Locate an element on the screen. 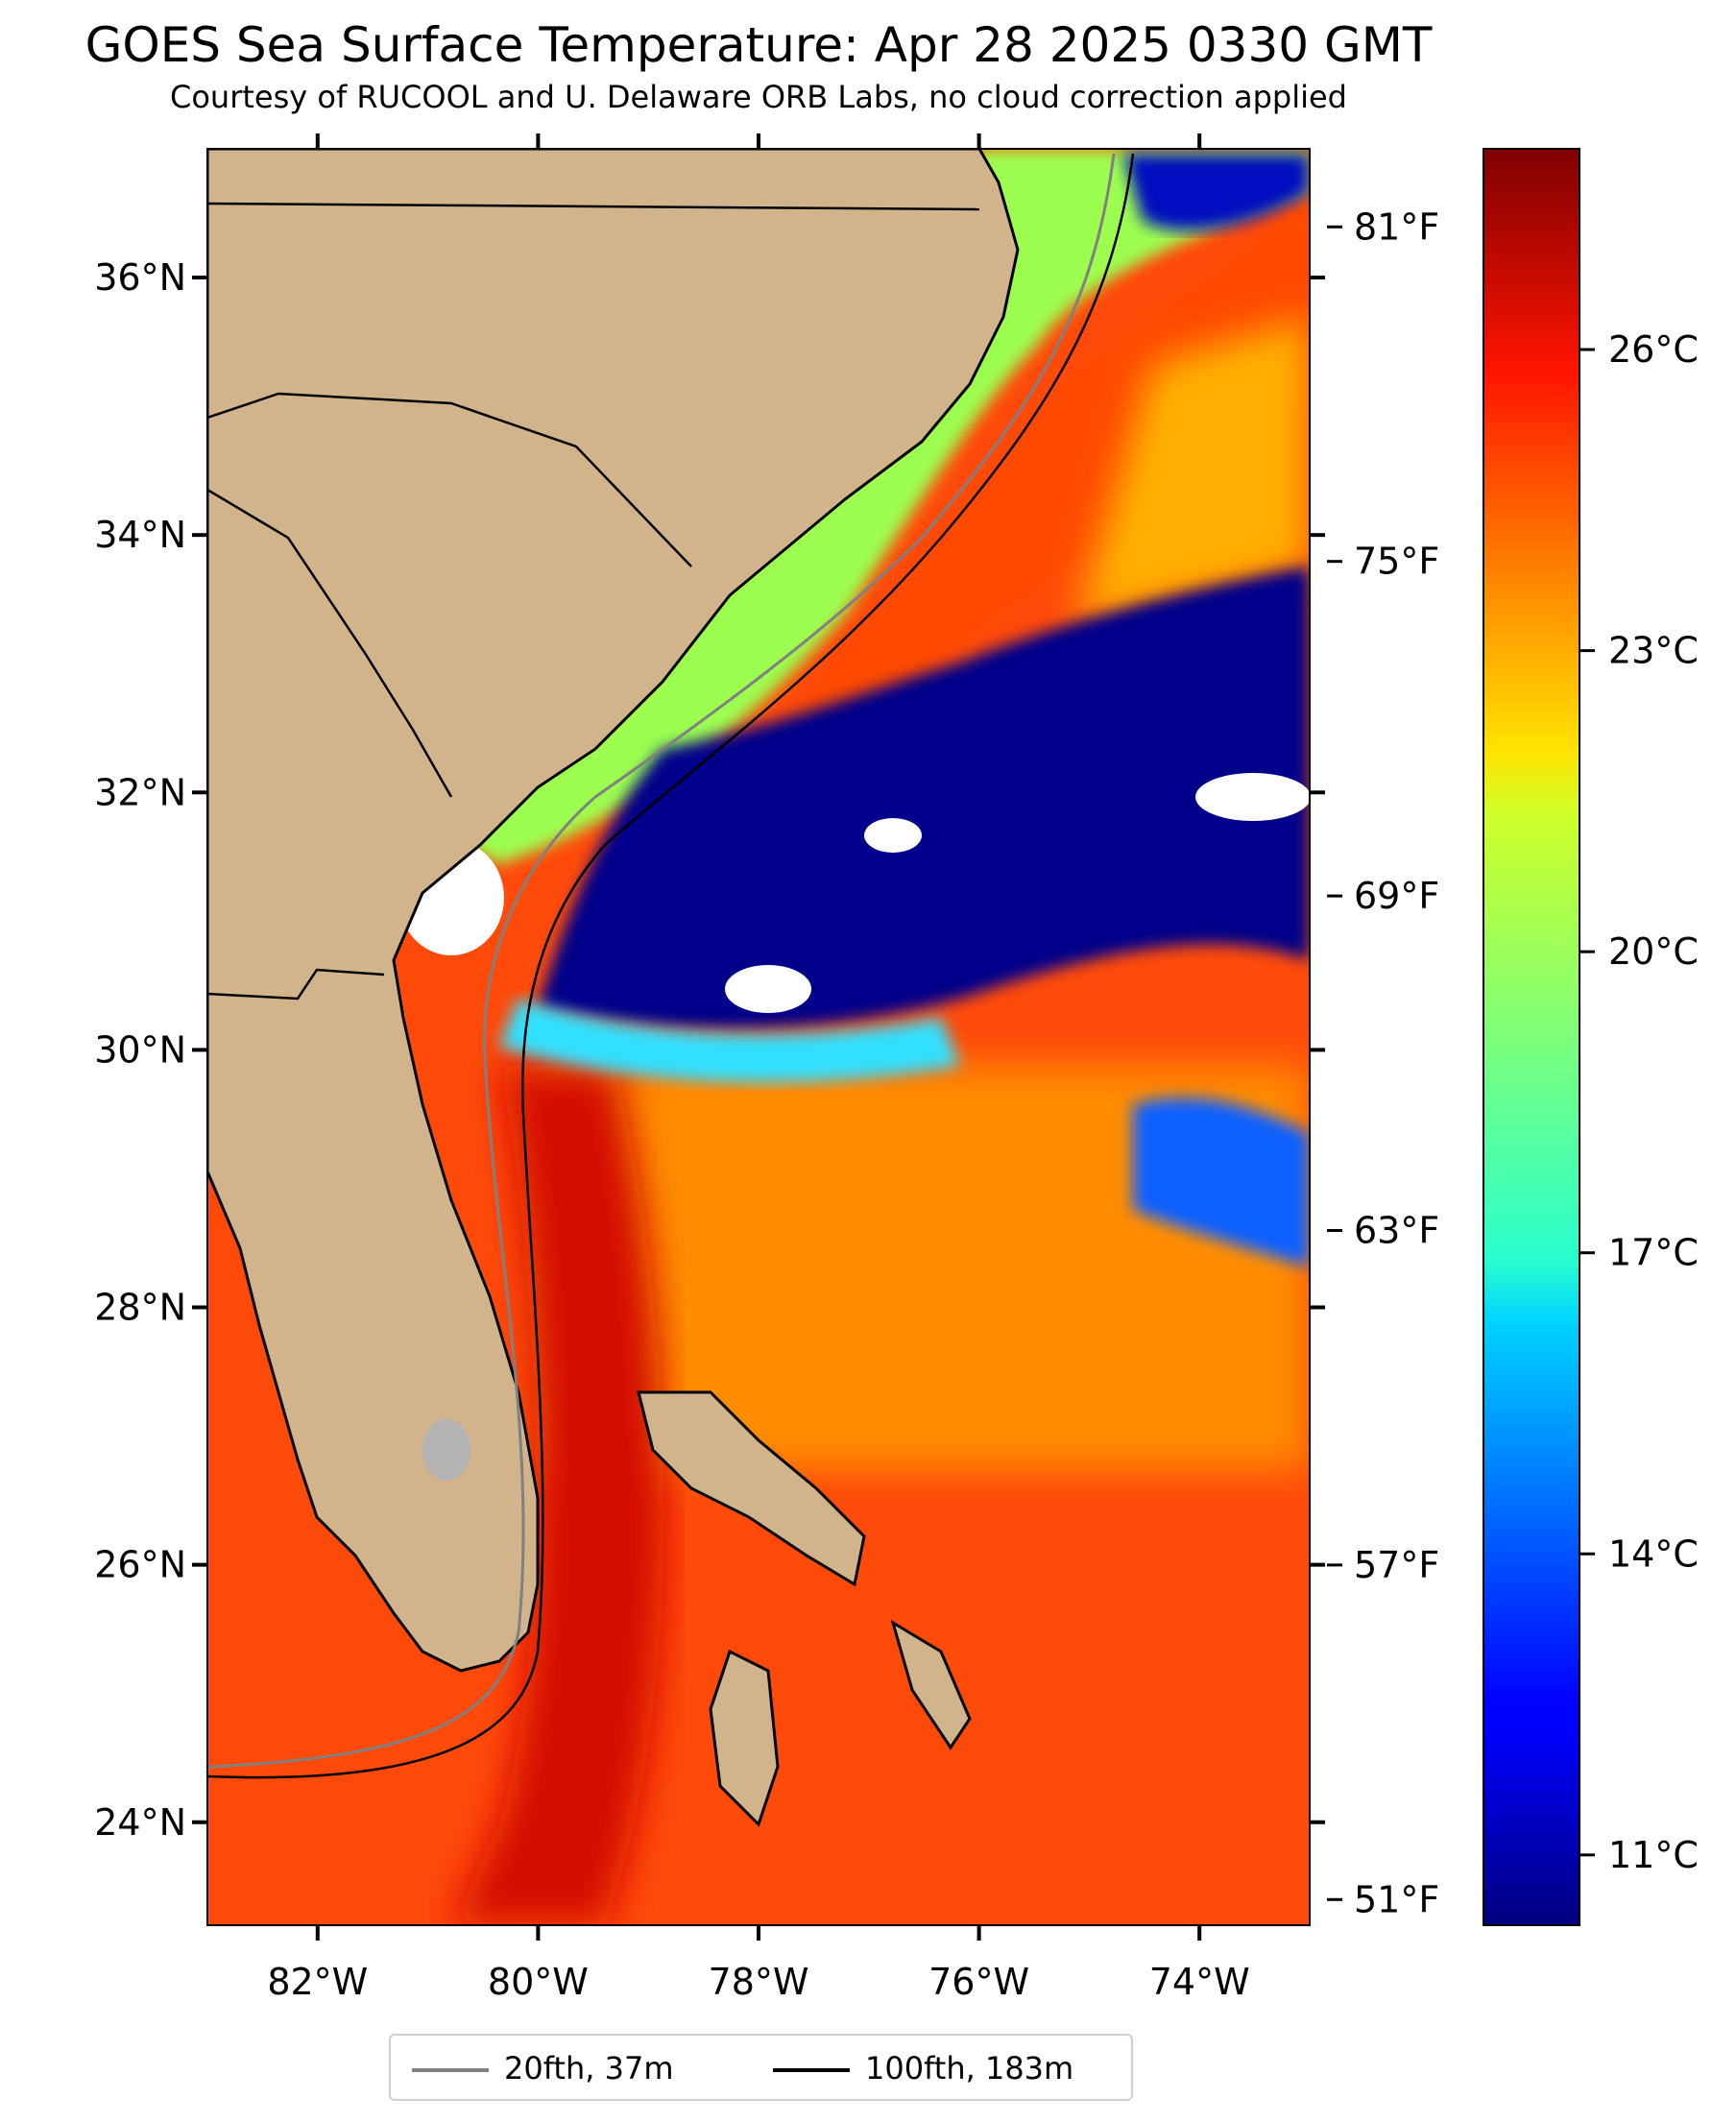 The height and width of the screenshot is (2123, 1736). lon-tick-label: 80°W is located at coordinates (538, 1982).